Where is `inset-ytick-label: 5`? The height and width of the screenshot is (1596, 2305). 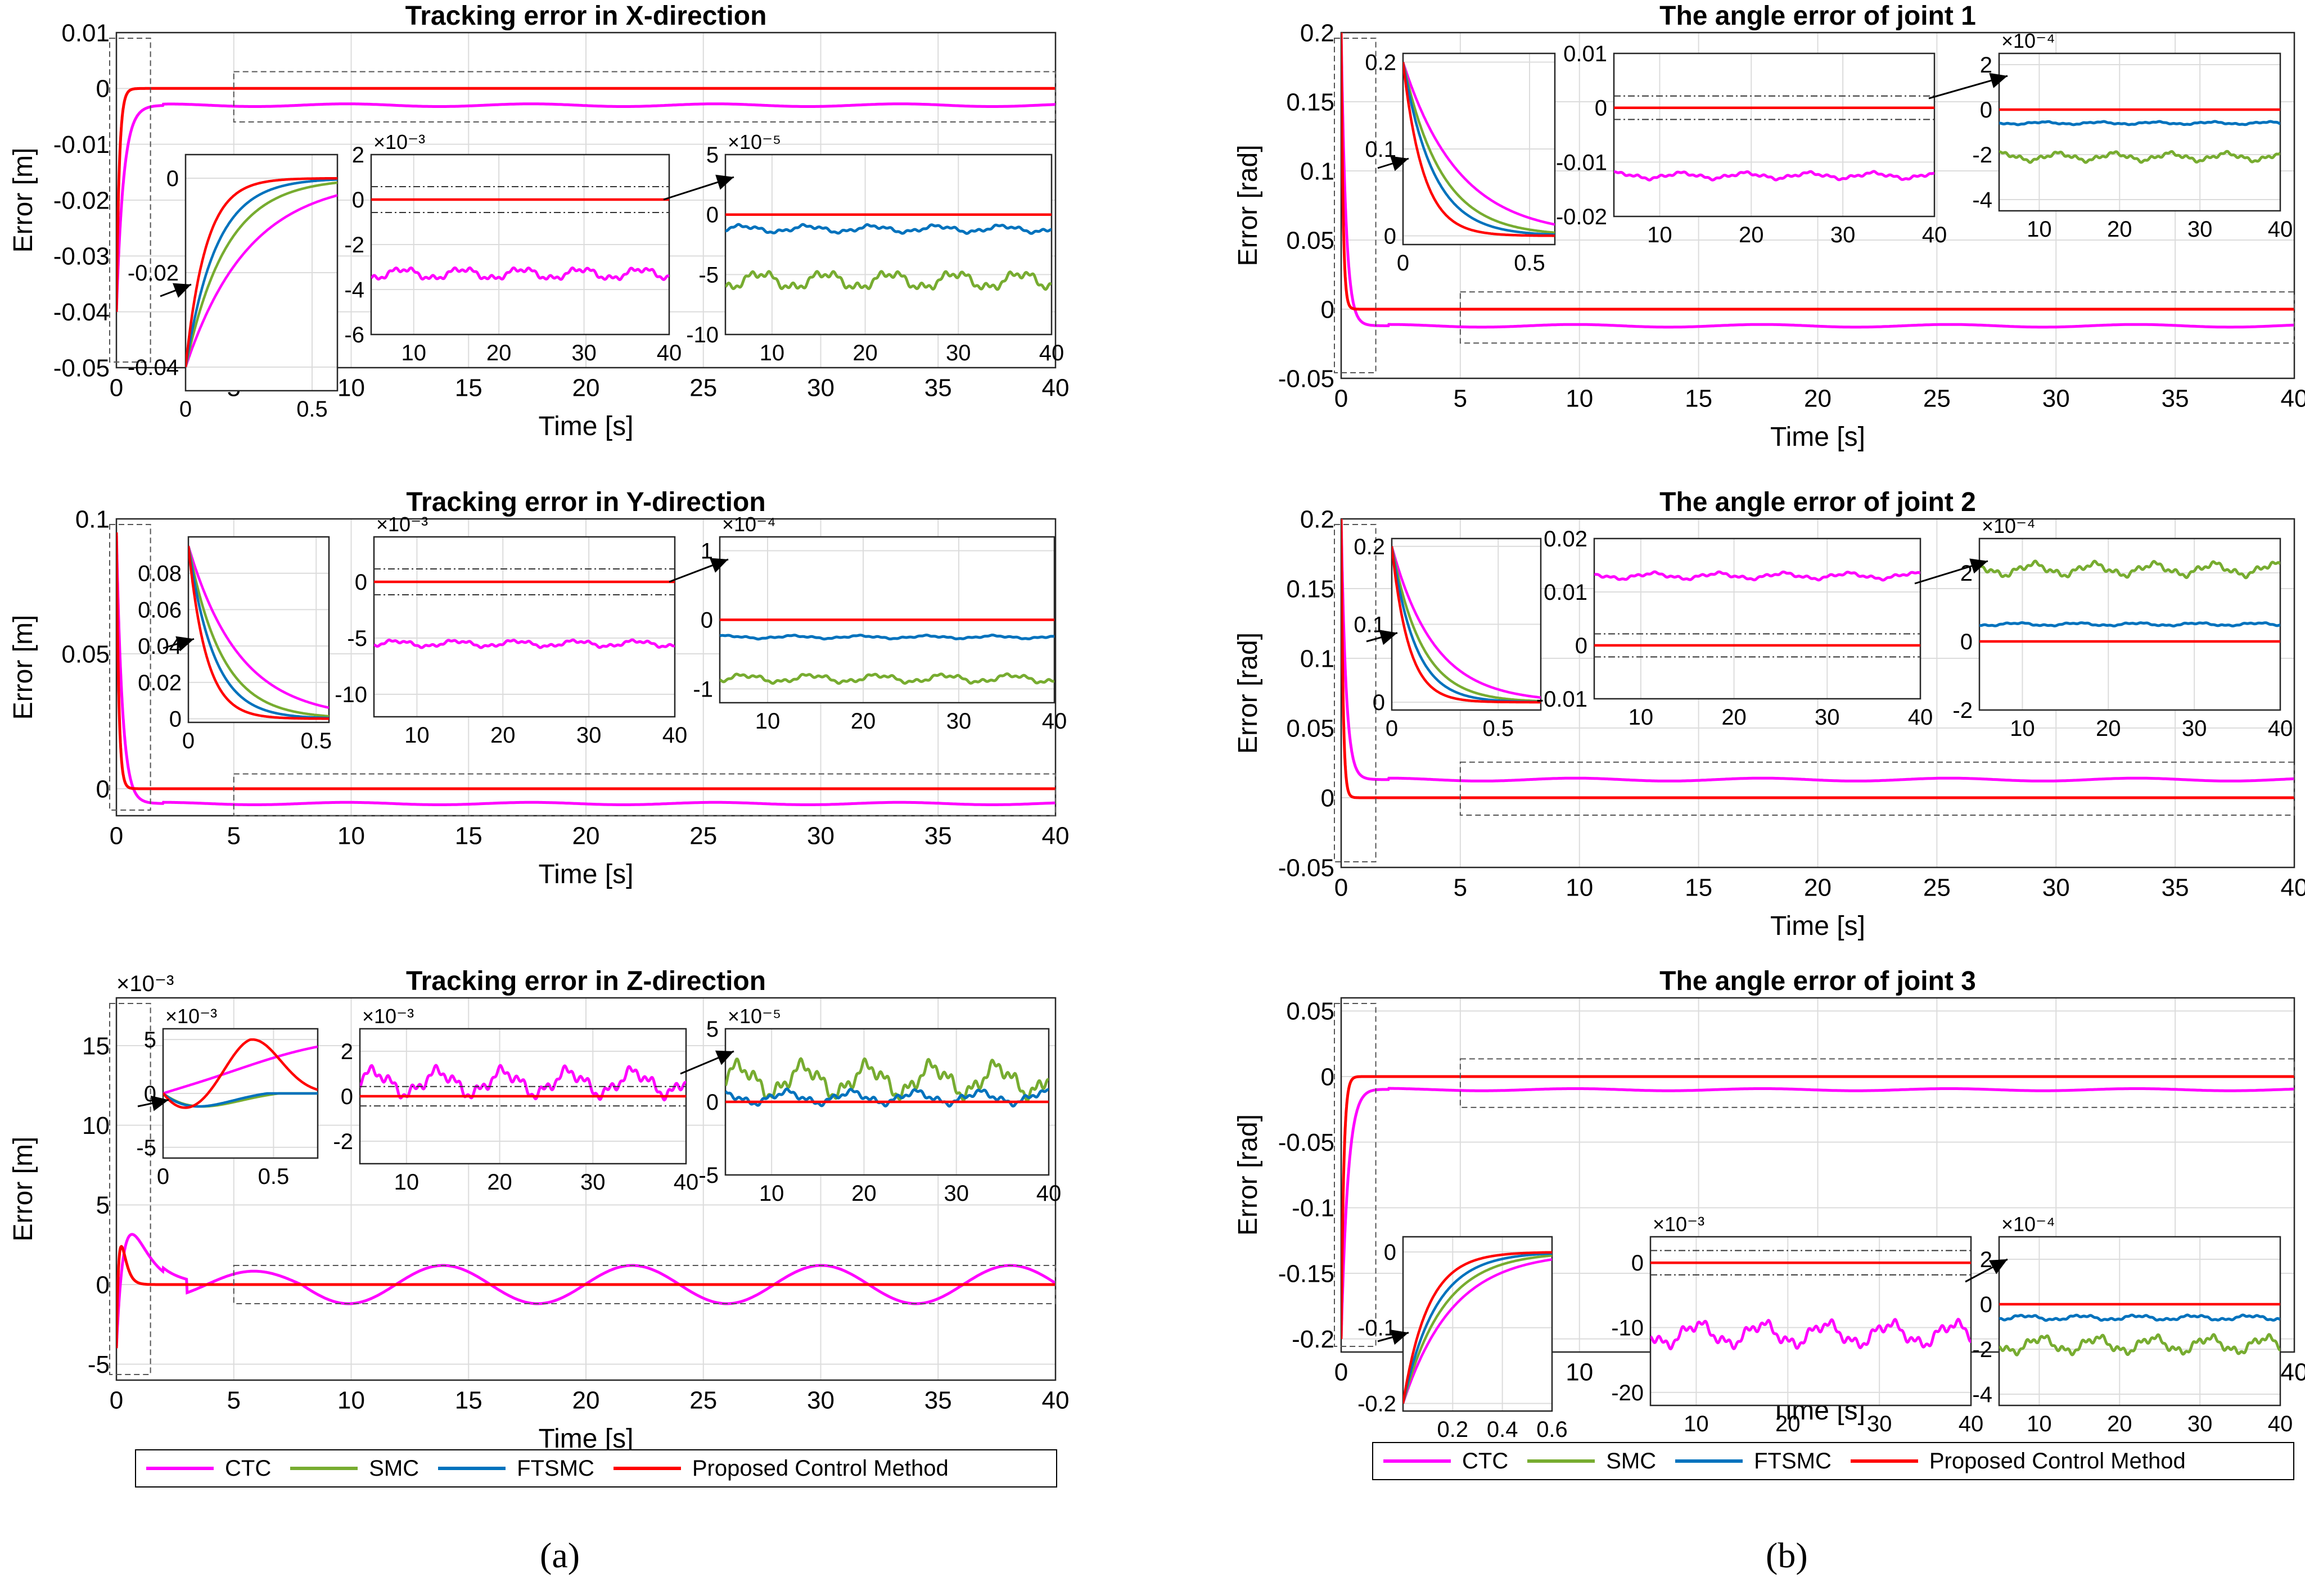
inset-ytick-label: 5 is located at coordinates (713, 155).